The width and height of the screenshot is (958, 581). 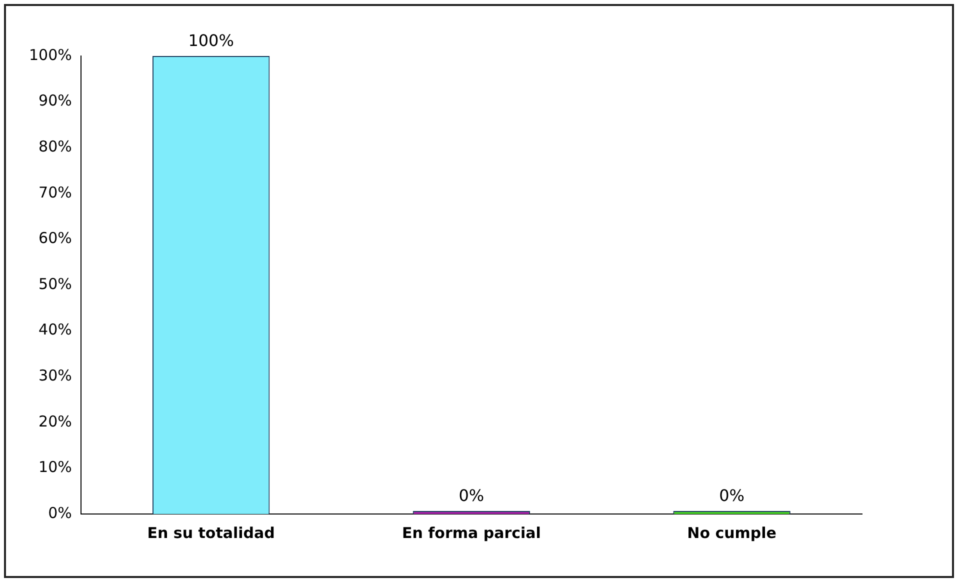 What do you see at coordinates (55, 283) in the screenshot?
I see `y-tick-label: 50%` at bounding box center [55, 283].